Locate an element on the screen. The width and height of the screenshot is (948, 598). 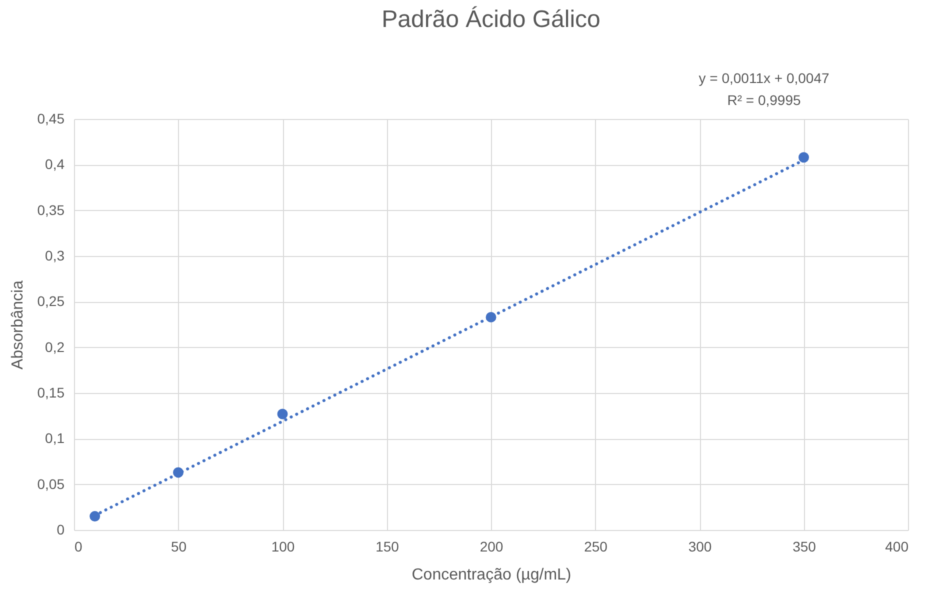
chart-title: Padrão Ácido Gálico is located at coordinates (491, 19).